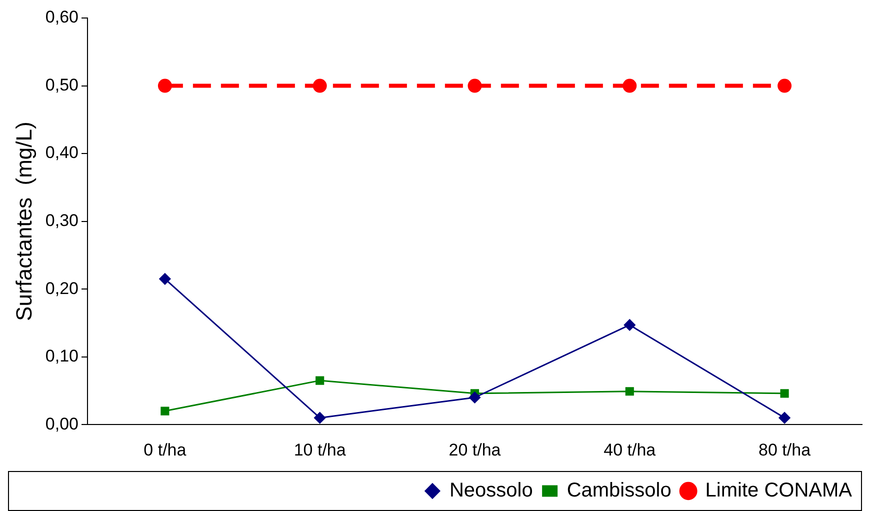 The height and width of the screenshot is (511, 872). Describe the element at coordinates (61, 220) in the screenshot. I see `y-tick-label: 0,30` at that location.